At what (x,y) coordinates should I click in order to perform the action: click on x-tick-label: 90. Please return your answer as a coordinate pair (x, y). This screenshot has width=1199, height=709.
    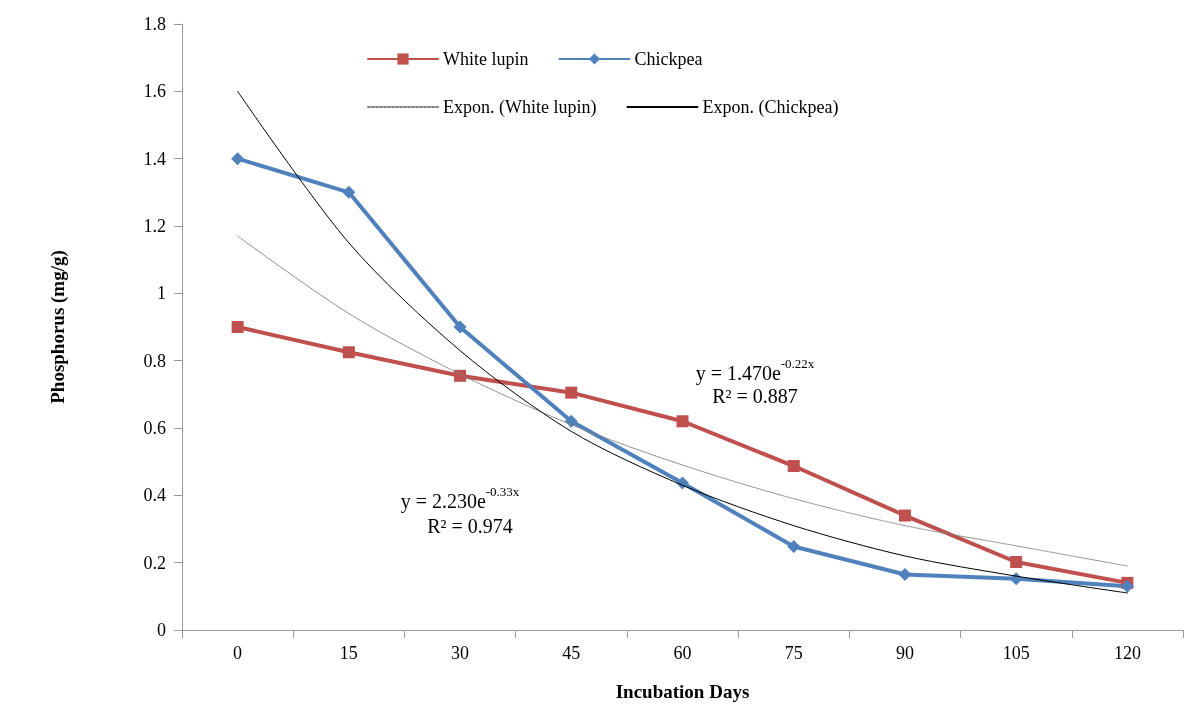
    Looking at the image, I should click on (904, 653).